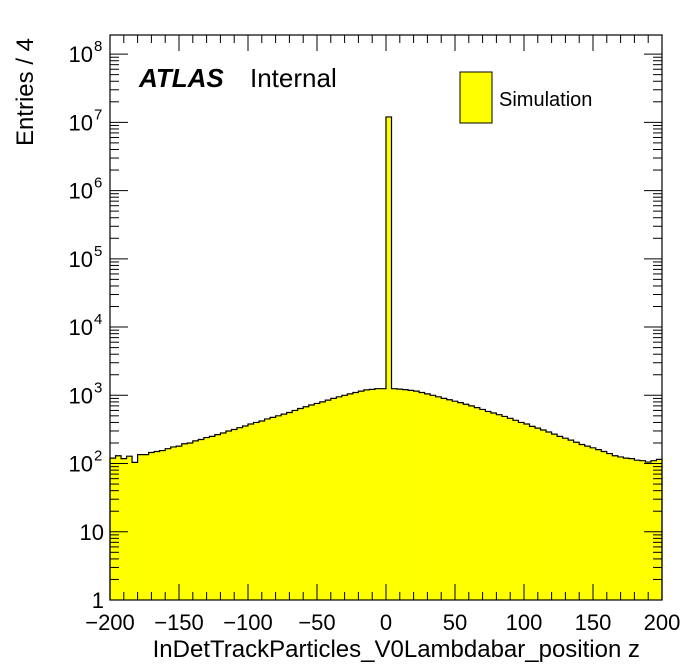 Image resolution: width=696 pixels, height=672 pixels. Describe the element at coordinates (545, 100) in the screenshot. I see `legend-label-simulation: Simulation` at that location.